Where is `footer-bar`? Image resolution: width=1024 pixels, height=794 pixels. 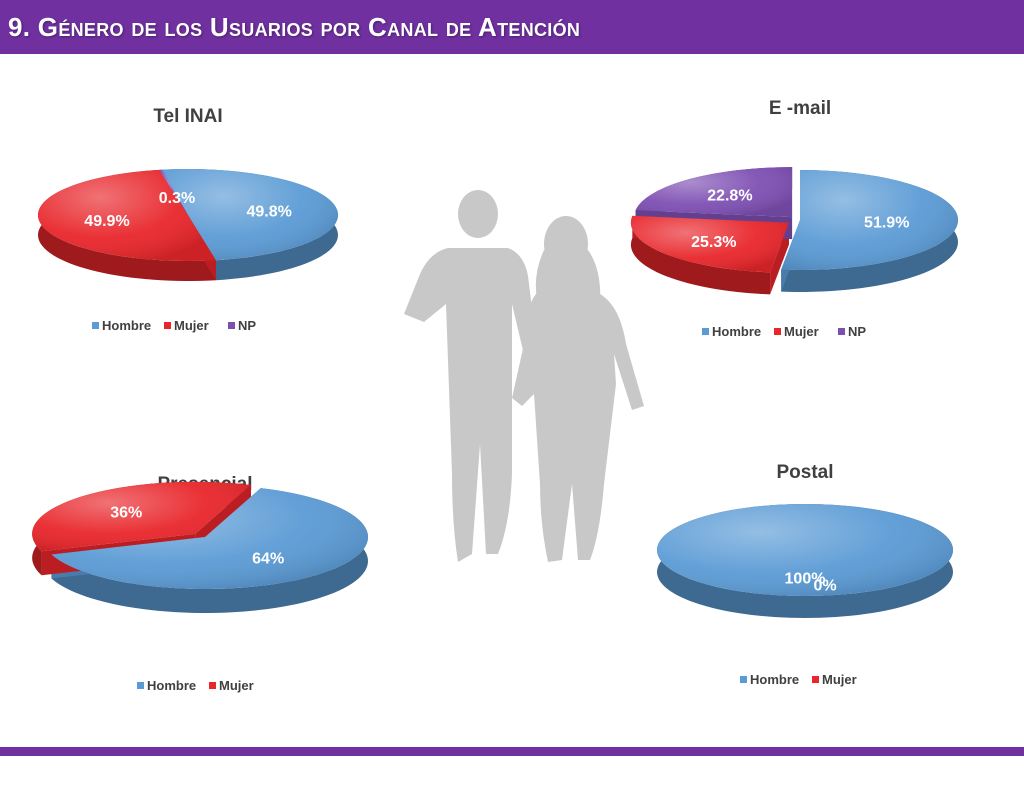
footer-bar is located at coordinates (512, 751).